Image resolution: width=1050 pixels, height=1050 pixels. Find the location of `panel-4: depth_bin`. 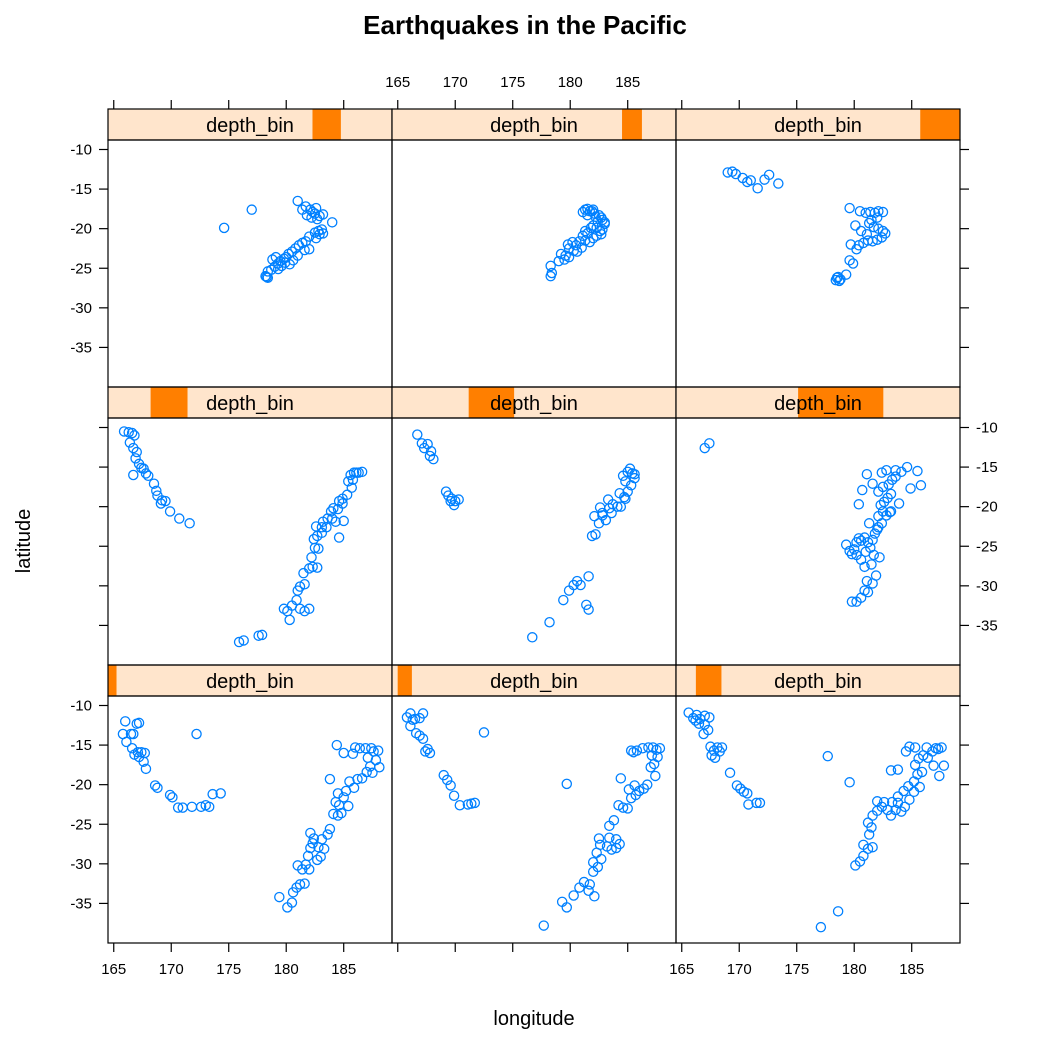

panel-4: depth_bin is located at coordinates (250, 526).